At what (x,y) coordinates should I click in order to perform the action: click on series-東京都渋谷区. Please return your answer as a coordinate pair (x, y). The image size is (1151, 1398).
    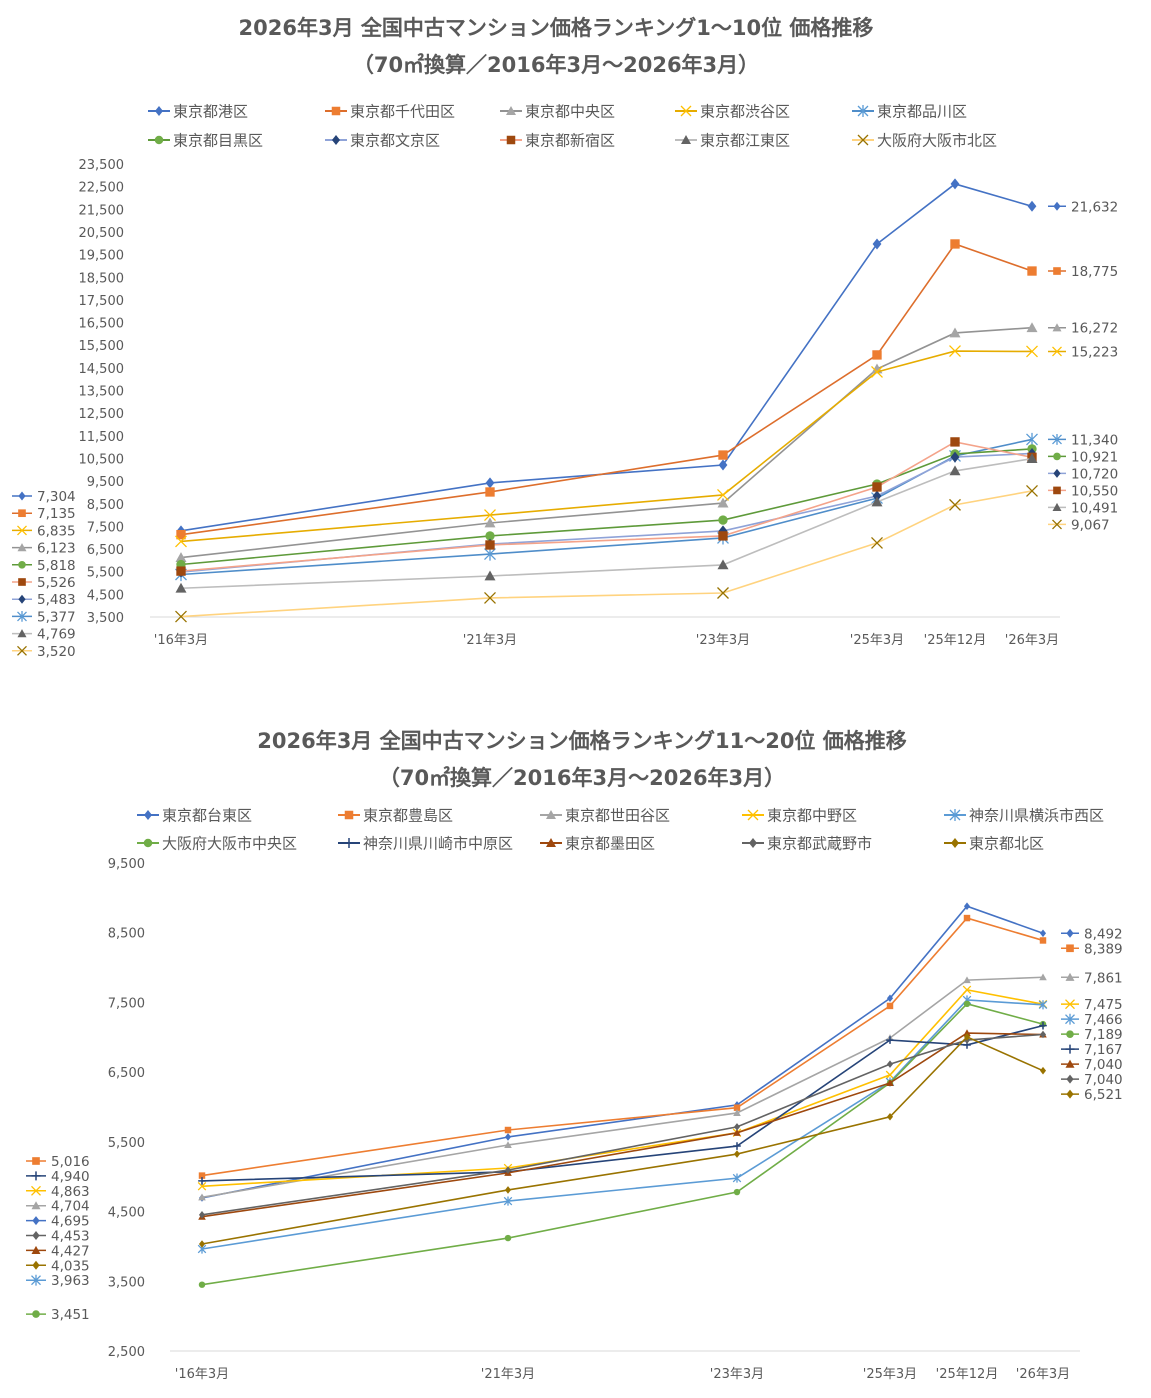
    Looking at the image, I should click on (606, 446).